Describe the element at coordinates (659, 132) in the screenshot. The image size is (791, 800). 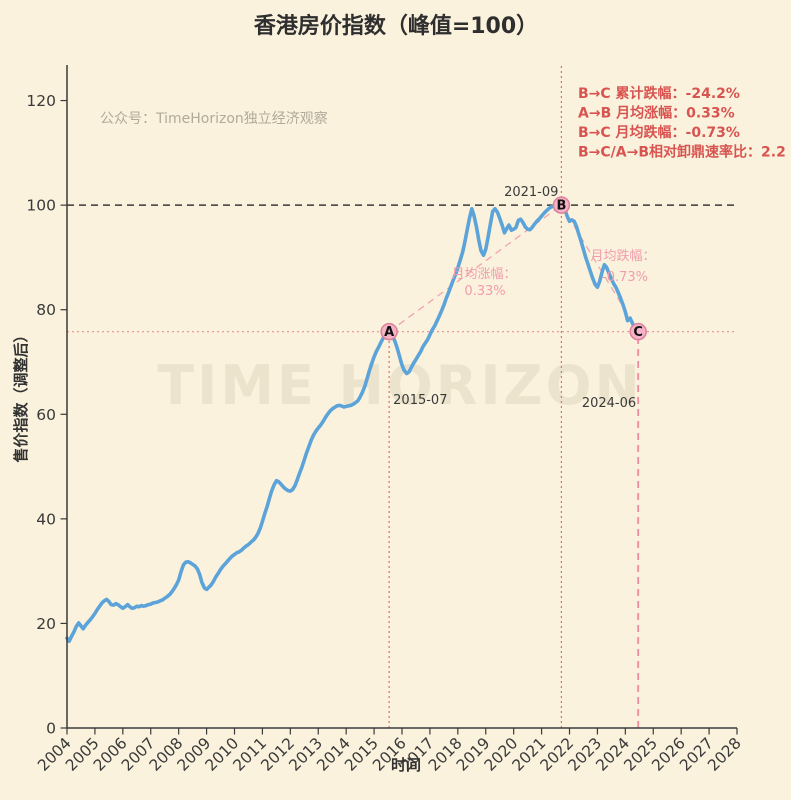
I see `stats-line-monthly-drop: B→C 月均跌幅：-0.73%` at that location.